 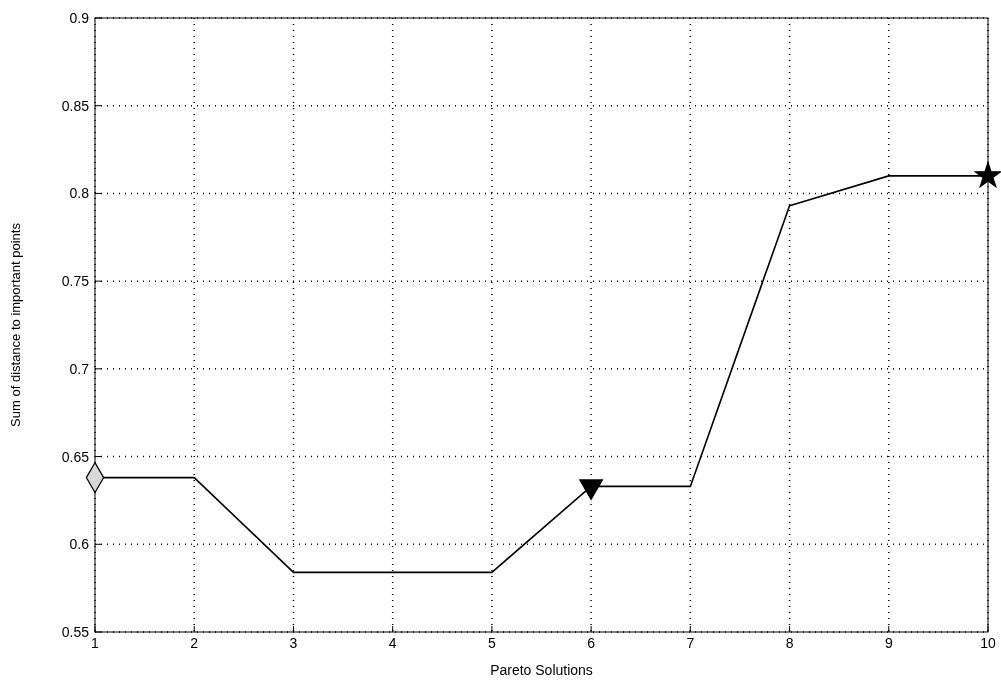 I want to click on y-tick-label: 0.75, so click(x=75, y=281).